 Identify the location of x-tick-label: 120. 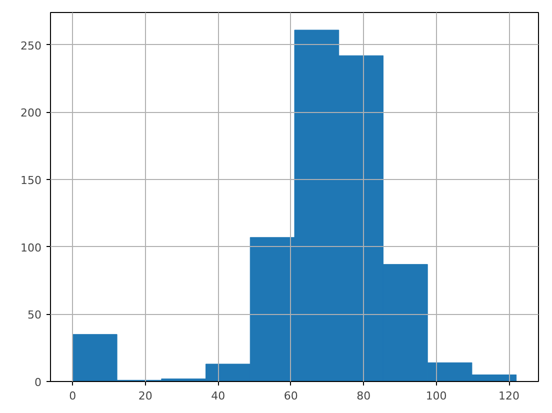
(509, 396).